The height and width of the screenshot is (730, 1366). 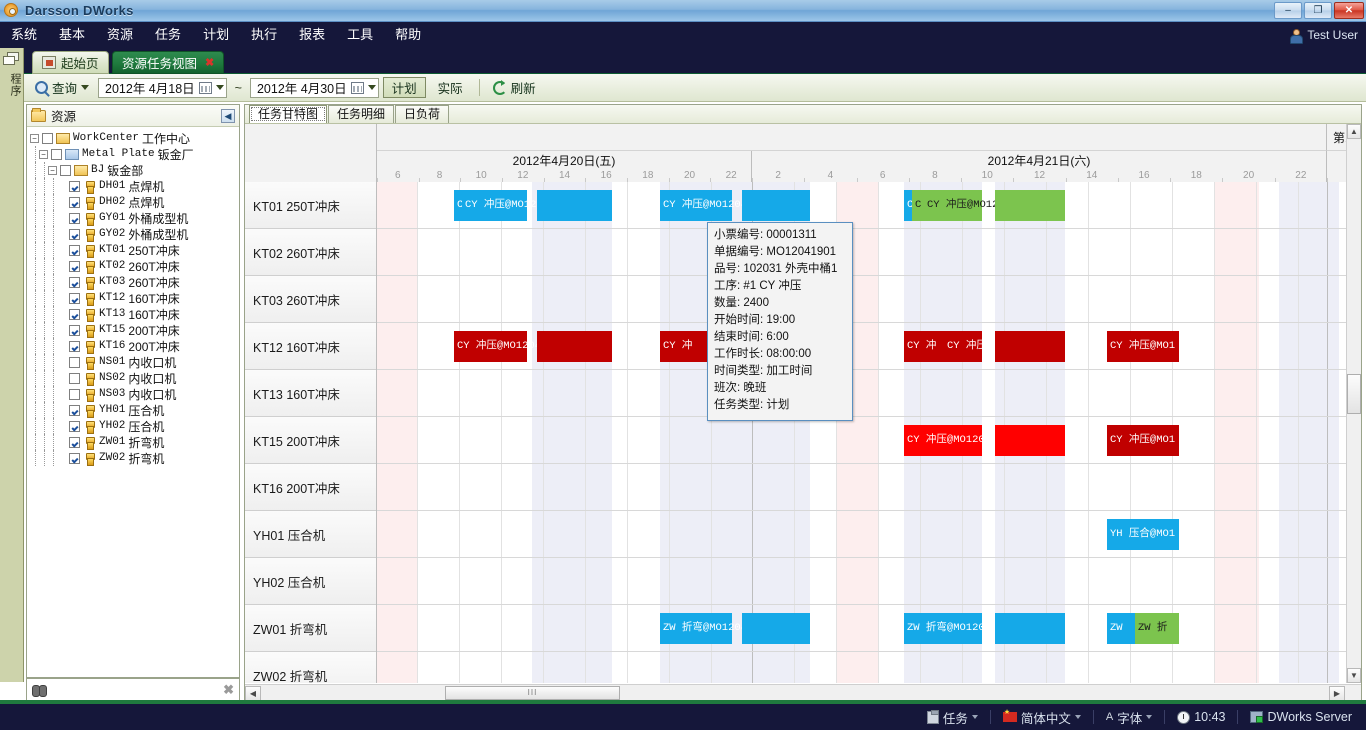 What do you see at coordinates (314, 87) in the screenshot?
I see `date-to-field: 2012年 4月30日` at bounding box center [314, 87].